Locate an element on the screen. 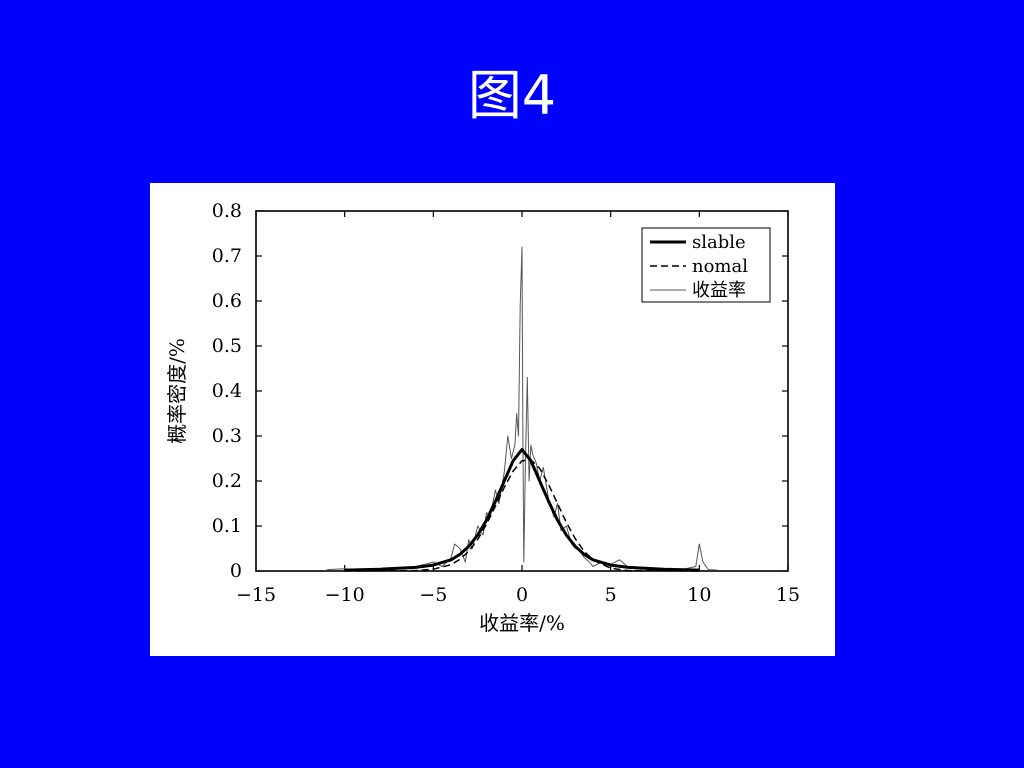  y-tick-label: 0.2 is located at coordinates (227, 481).